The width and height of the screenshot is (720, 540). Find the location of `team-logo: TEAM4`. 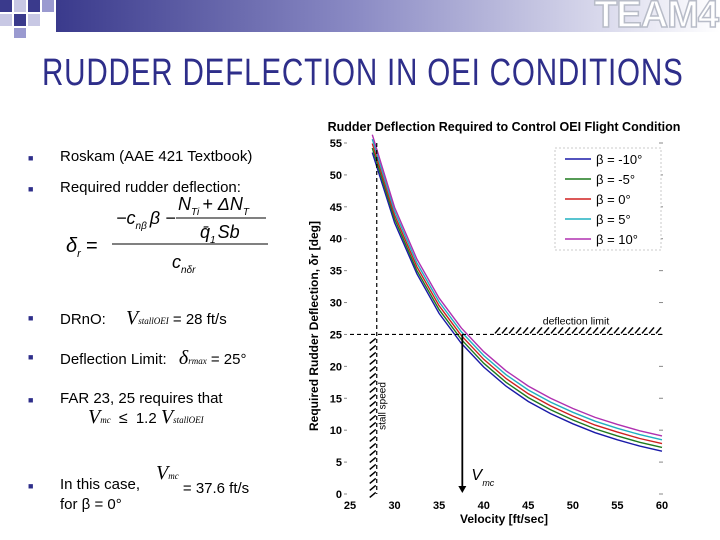

team-logo: TEAM4 is located at coordinates (656, 18).